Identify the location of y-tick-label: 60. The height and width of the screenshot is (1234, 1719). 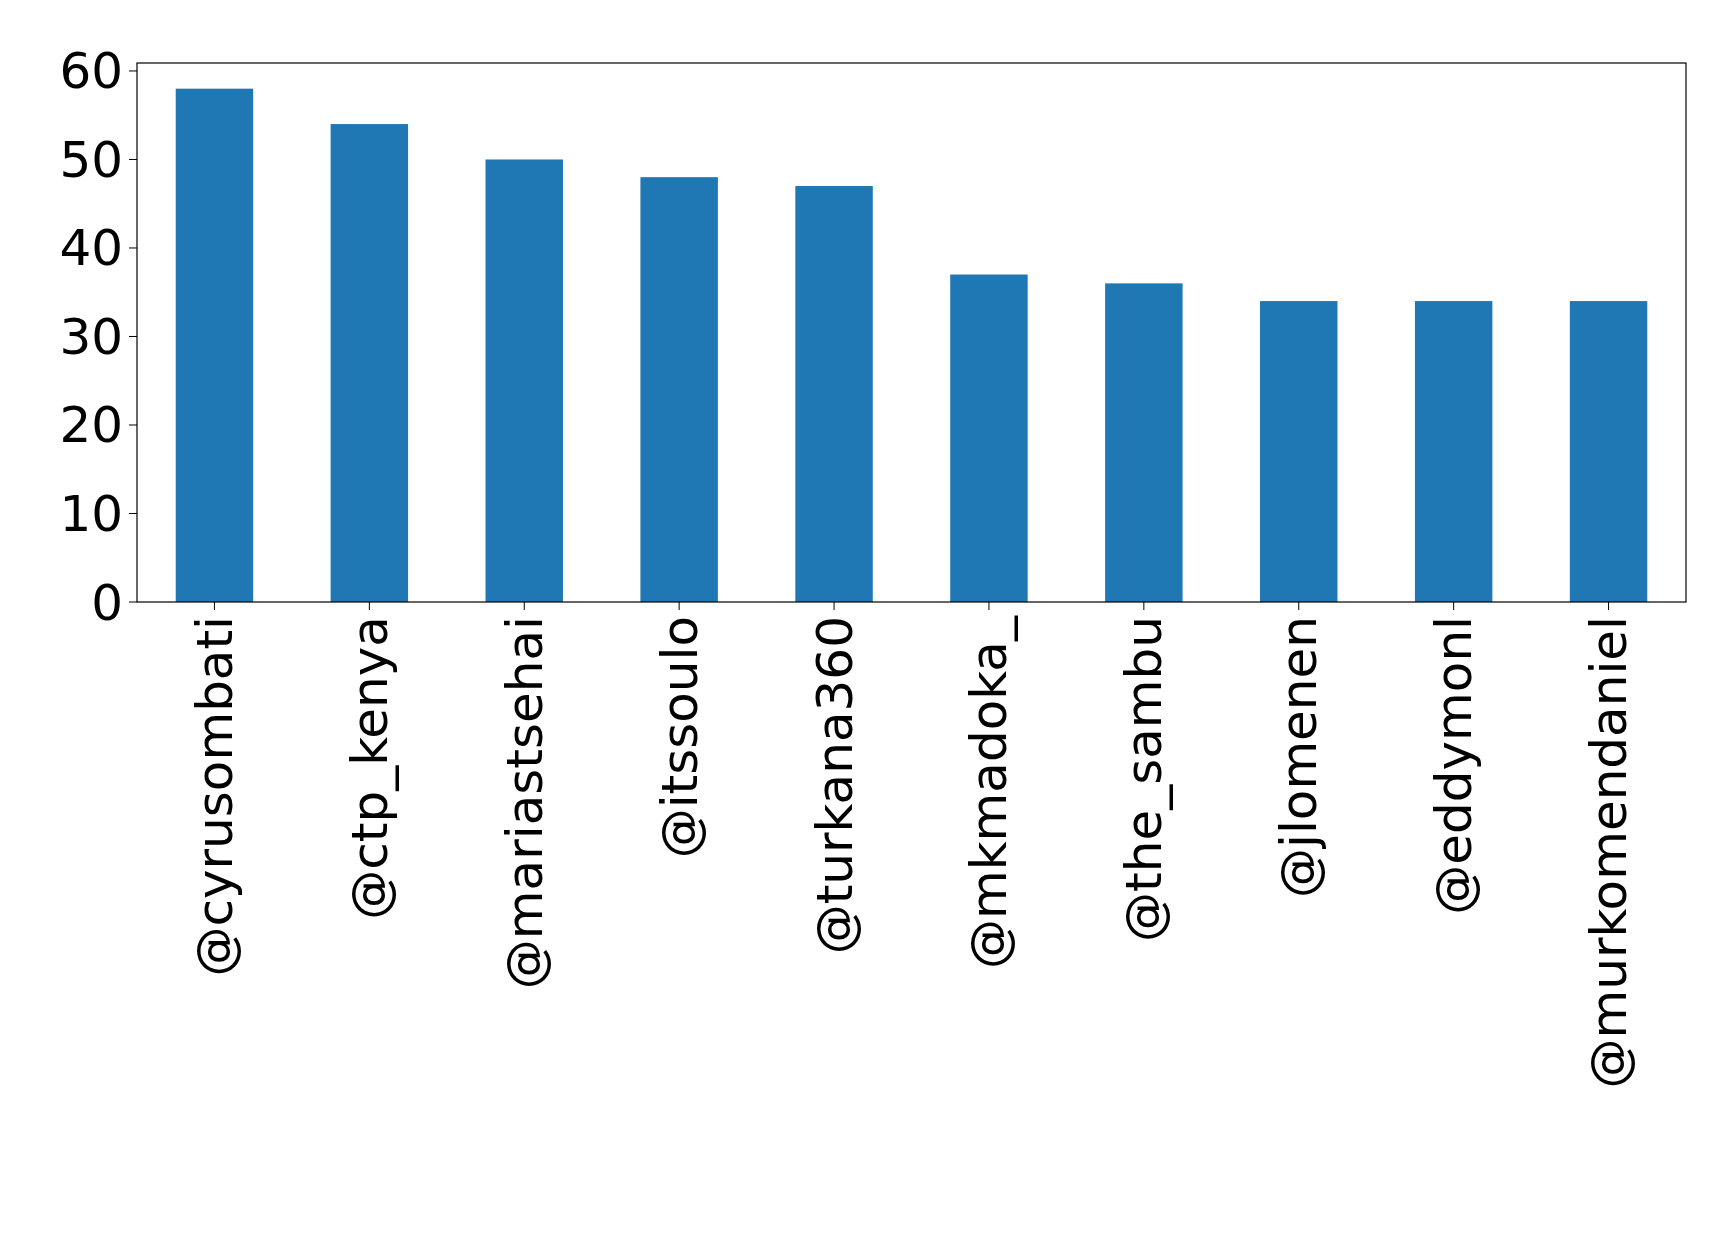
(91, 71).